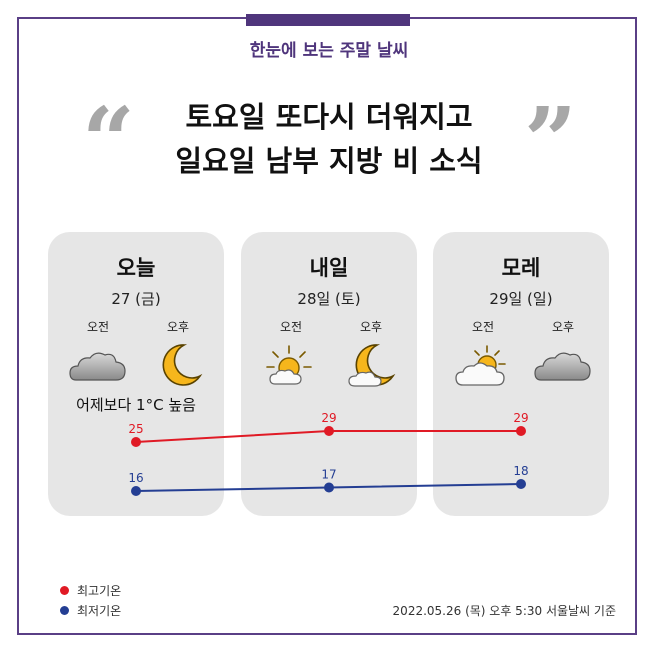  What do you see at coordinates (328, 20) in the screenshot?
I see `header-tab-decoration` at bounding box center [328, 20].